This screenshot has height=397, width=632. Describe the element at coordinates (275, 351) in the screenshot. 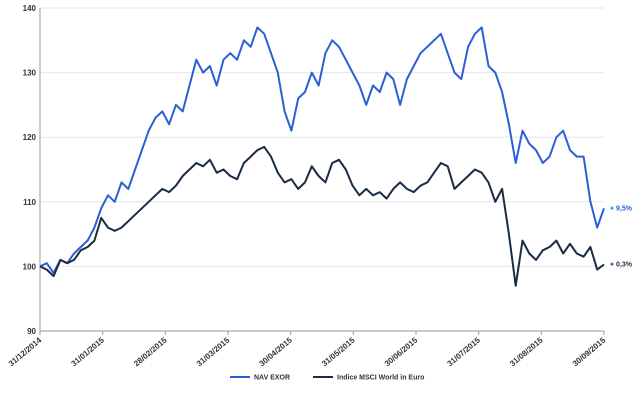

I see `x-tick-label: 30/04/2015` at that location.